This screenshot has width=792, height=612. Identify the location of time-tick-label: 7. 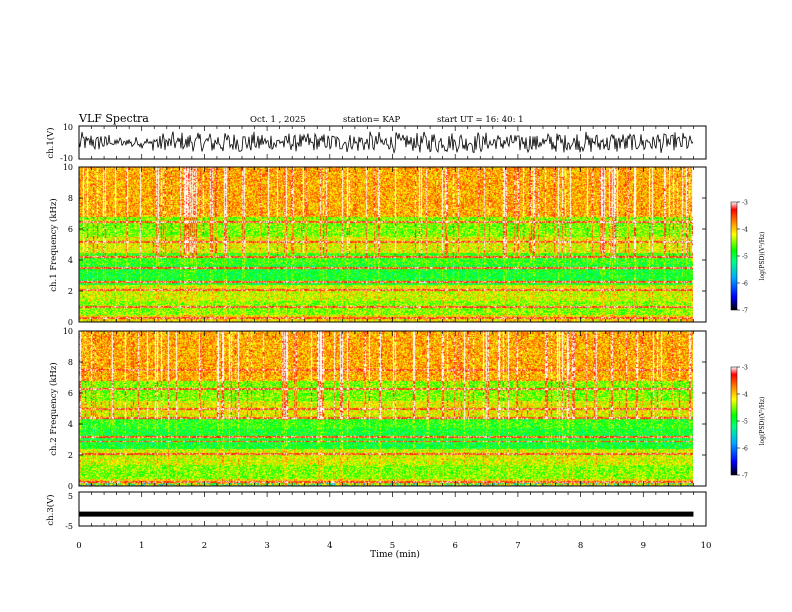
(517, 546).